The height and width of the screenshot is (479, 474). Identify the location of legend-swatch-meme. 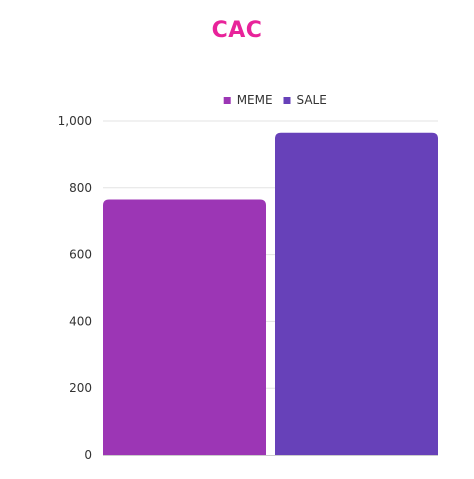
(227, 100).